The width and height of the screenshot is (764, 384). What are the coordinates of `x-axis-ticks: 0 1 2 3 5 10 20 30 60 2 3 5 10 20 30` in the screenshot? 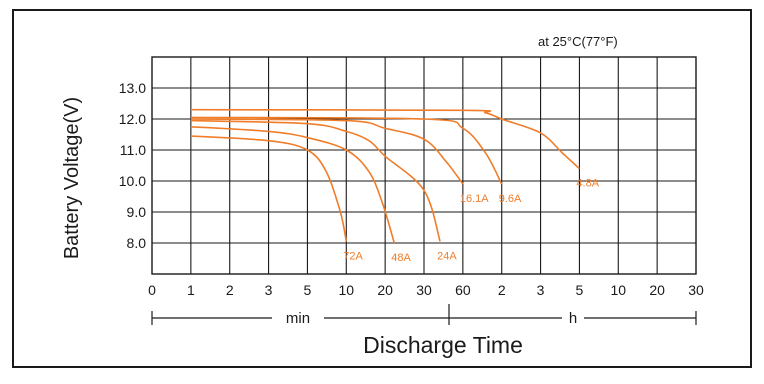 It's located at (426, 290).